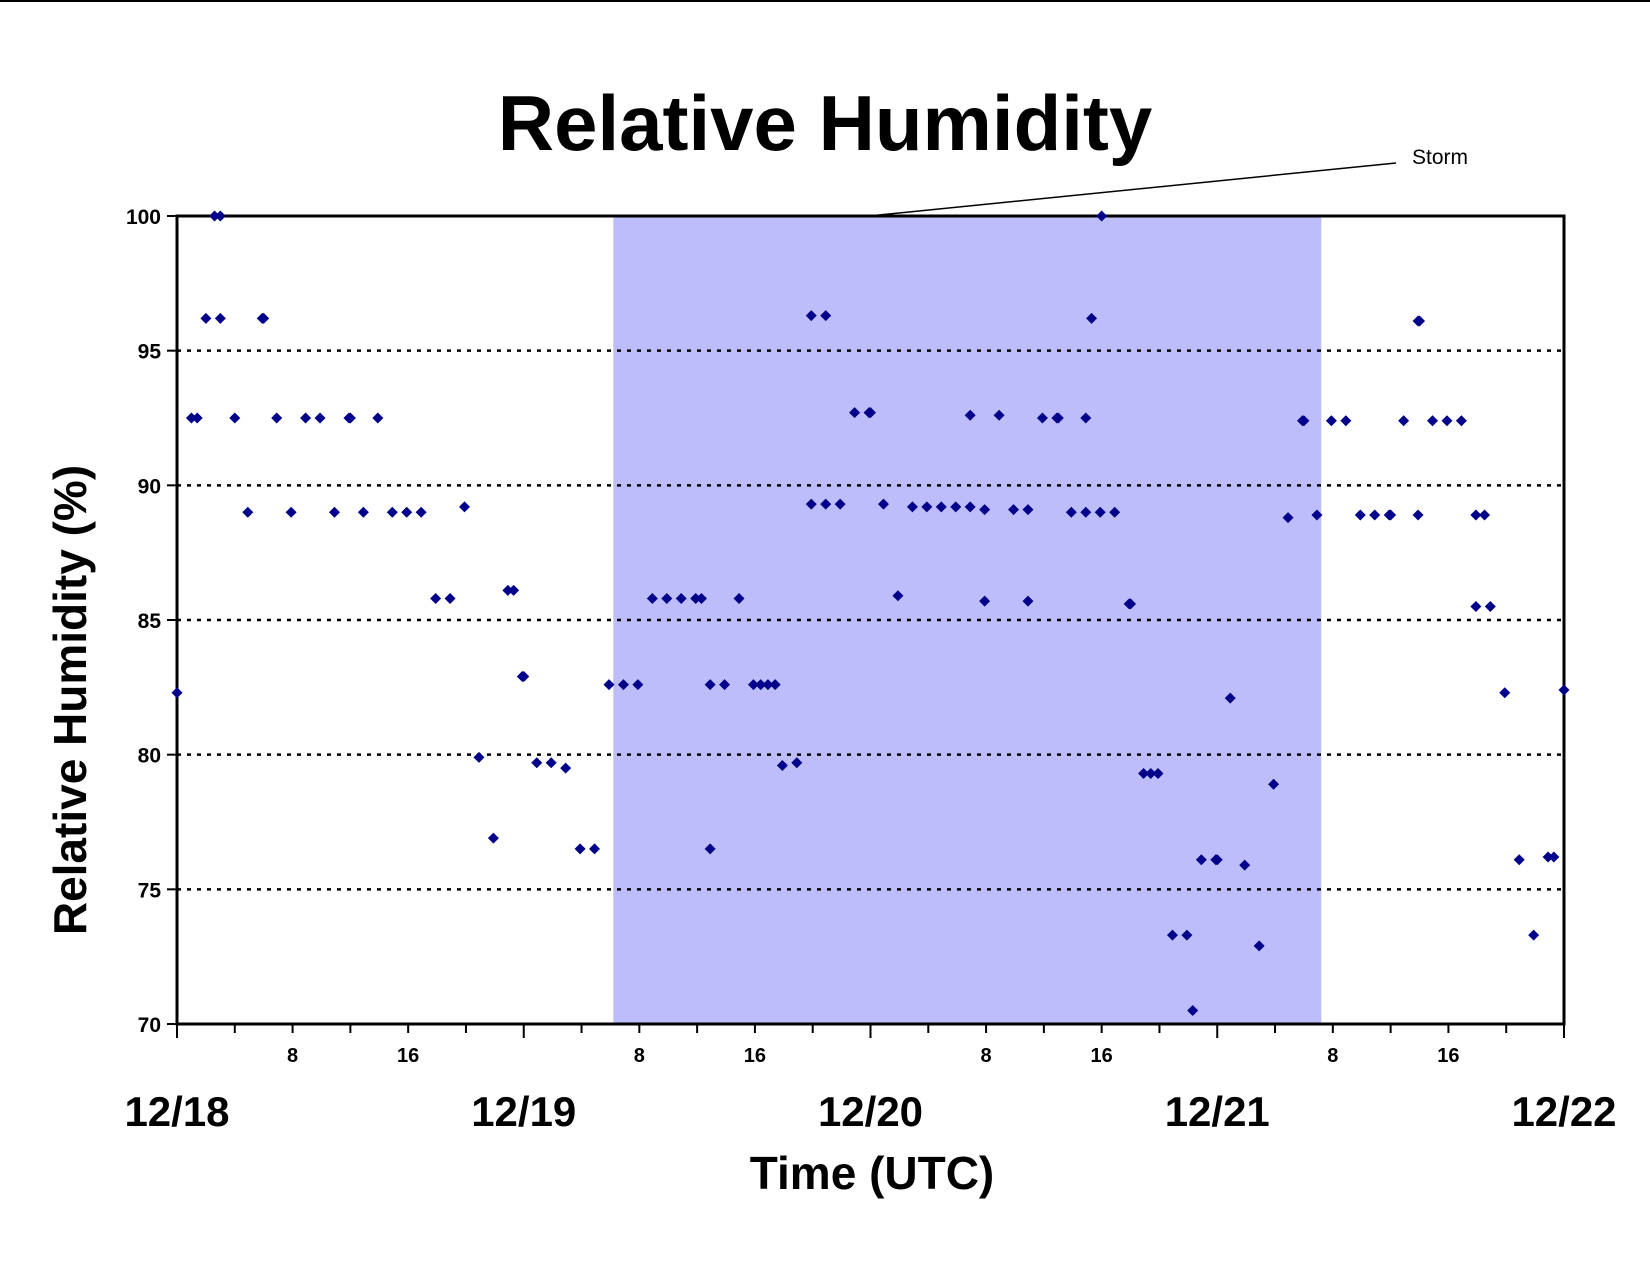 Image resolution: width=1650 pixels, height=1275 pixels. What do you see at coordinates (176, 1111) in the screenshot?
I see `x-date-label: 12/18` at bounding box center [176, 1111].